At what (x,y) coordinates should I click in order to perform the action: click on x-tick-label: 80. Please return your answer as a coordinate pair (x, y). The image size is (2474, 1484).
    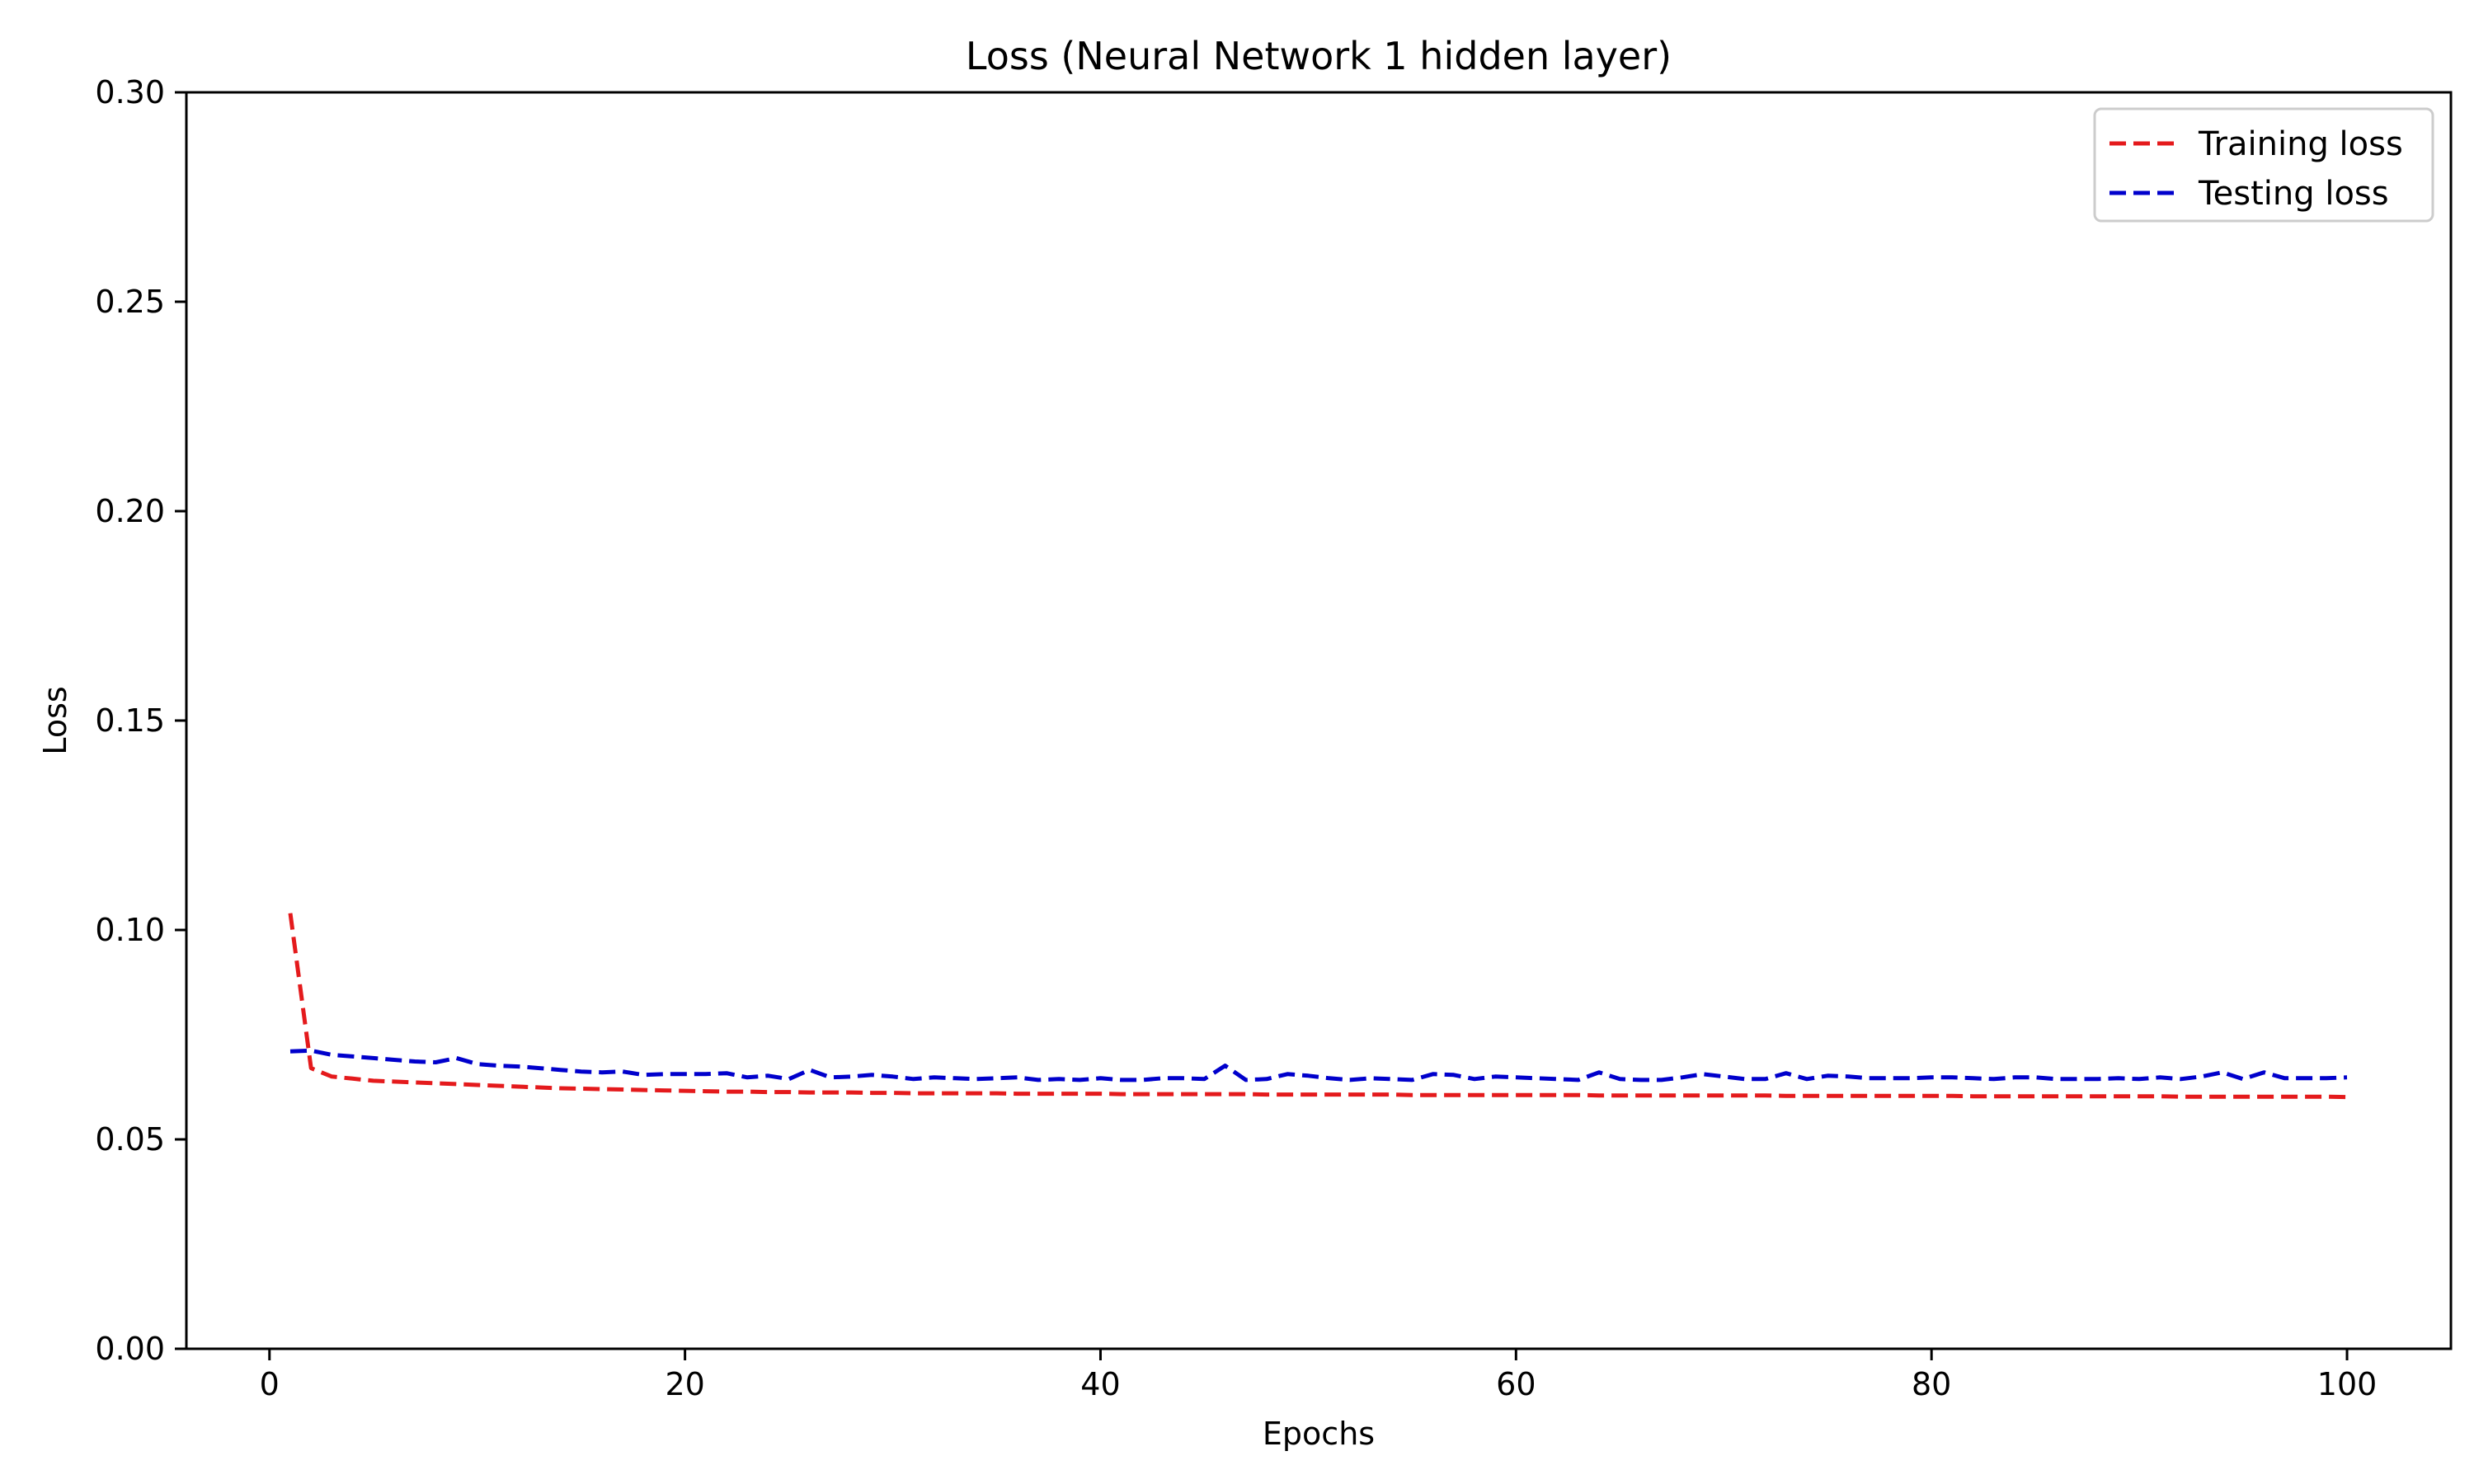
    Looking at the image, I should click on (1931, 1384).